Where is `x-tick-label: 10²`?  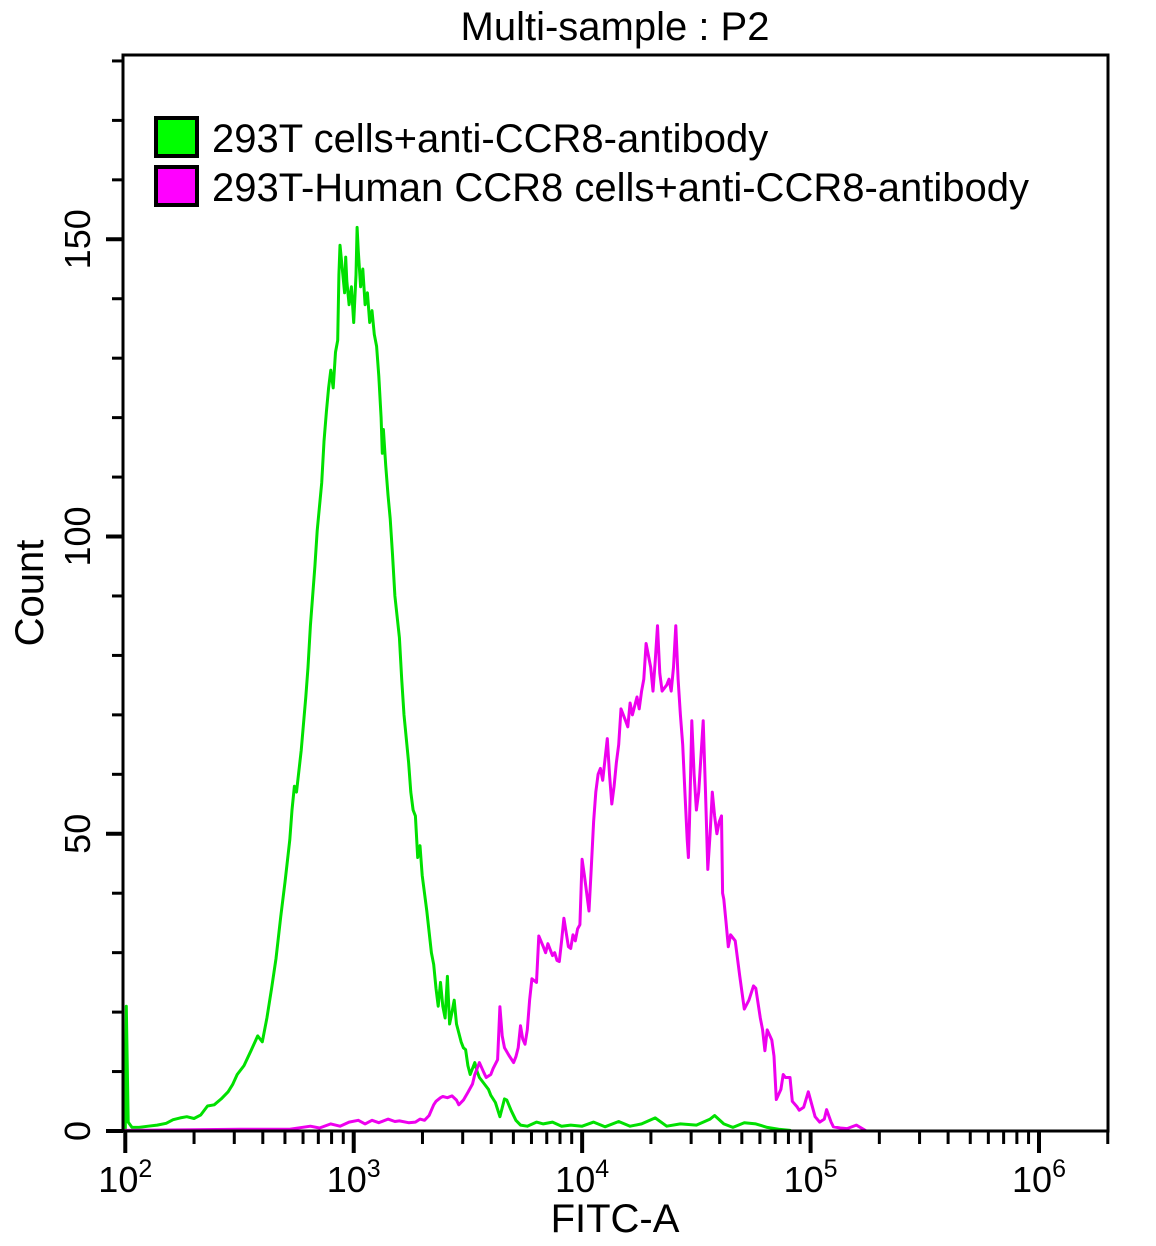
x-tick-label: 10² is located at coordinates (125, 1177).